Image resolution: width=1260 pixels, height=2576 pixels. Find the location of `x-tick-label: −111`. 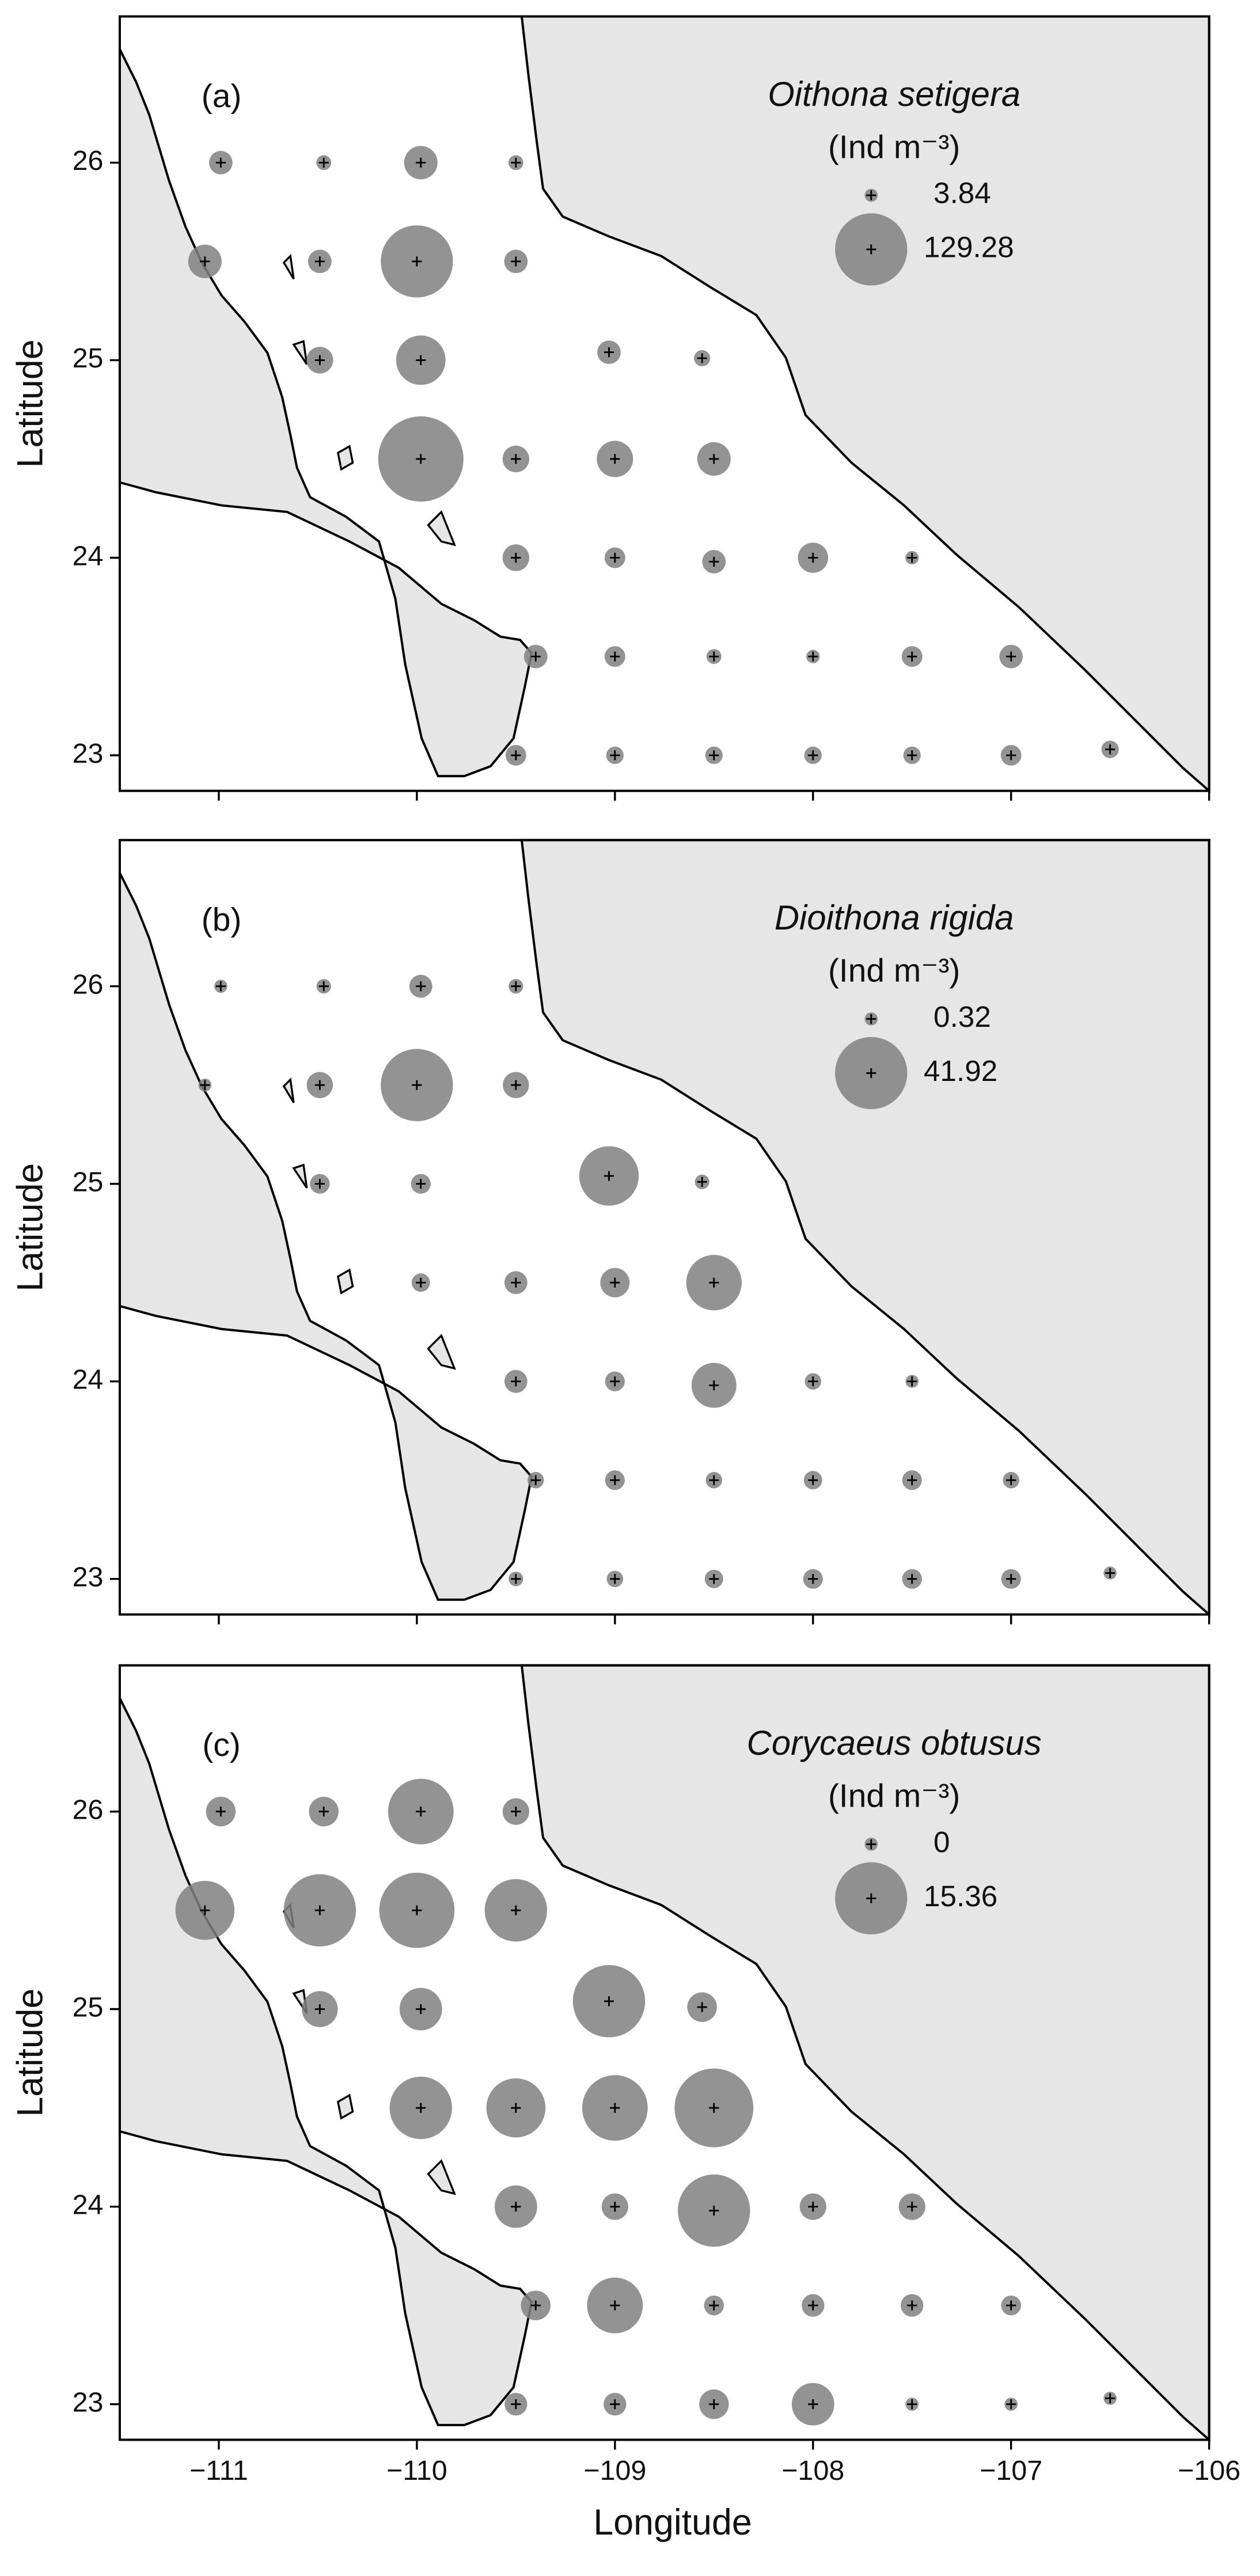

x-tick-label: −111 is located at coordinates (218, 2470).